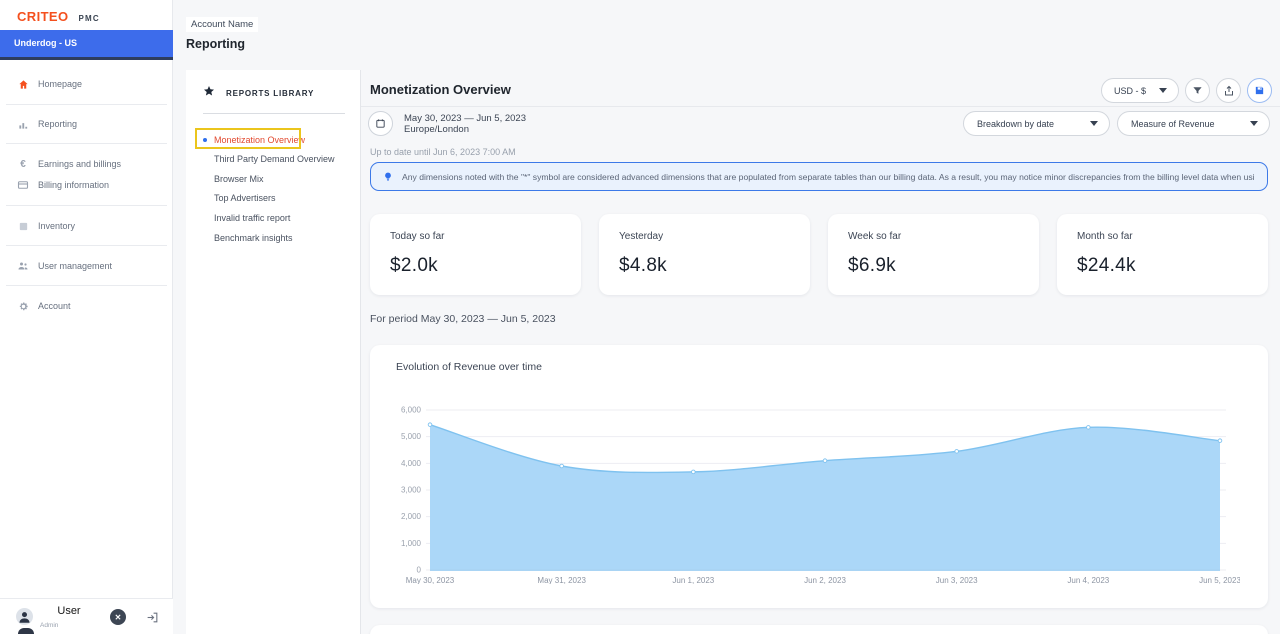  What do you see at coordinates (440, 89) in the screenshot?
I see `report-title: Monetization Overview` at bounding box center [440, 89].